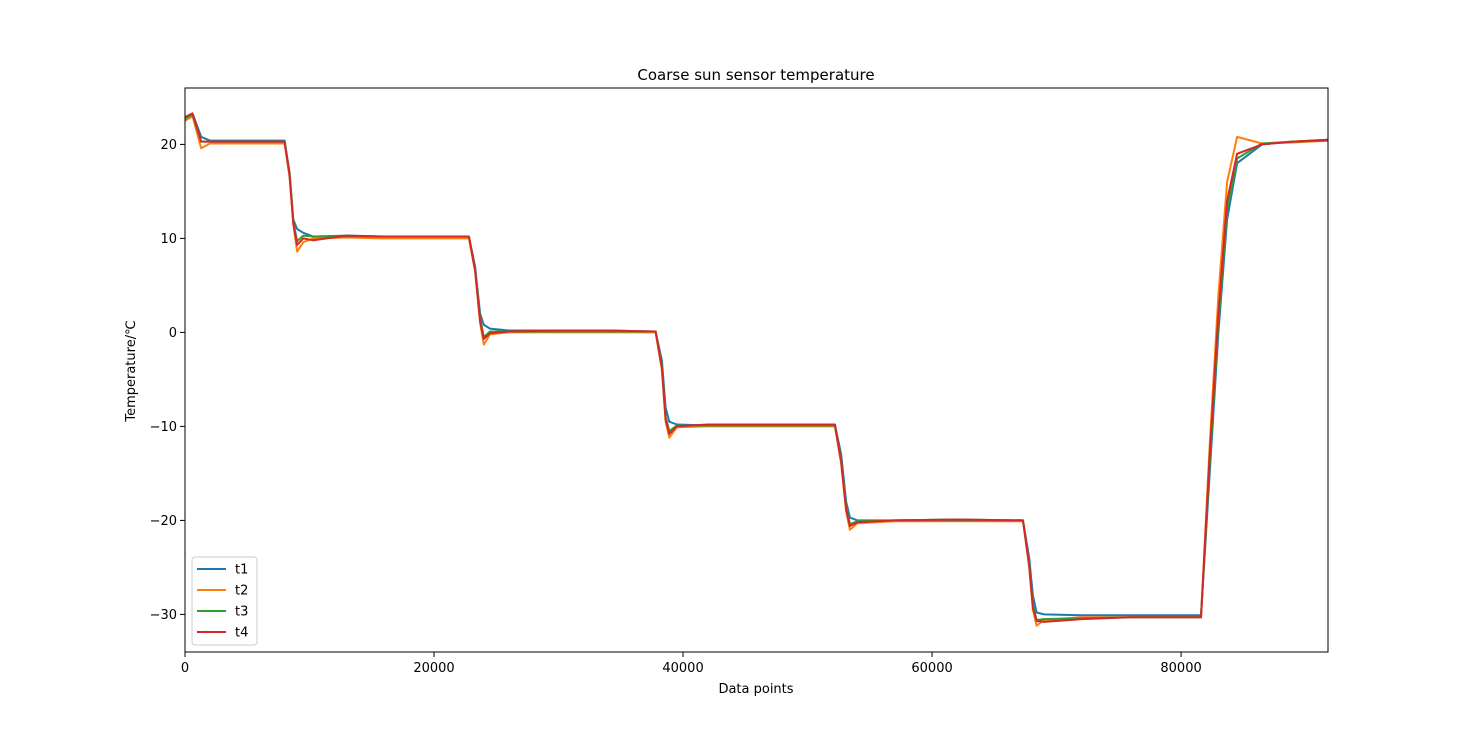  I want to click on y-tick-label: −20, so click(163, 521).